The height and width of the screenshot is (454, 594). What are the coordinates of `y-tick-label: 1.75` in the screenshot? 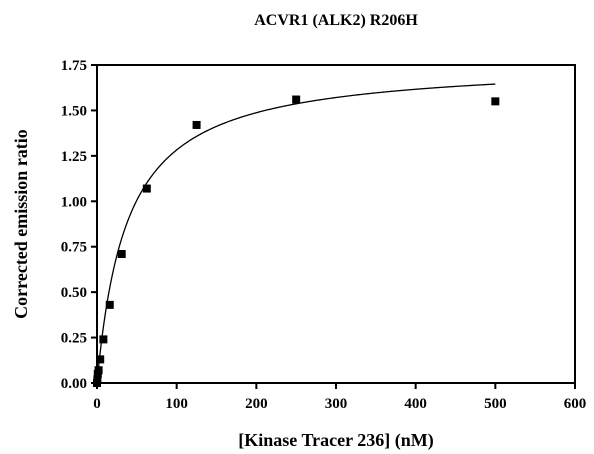 It's located at (74, 66).